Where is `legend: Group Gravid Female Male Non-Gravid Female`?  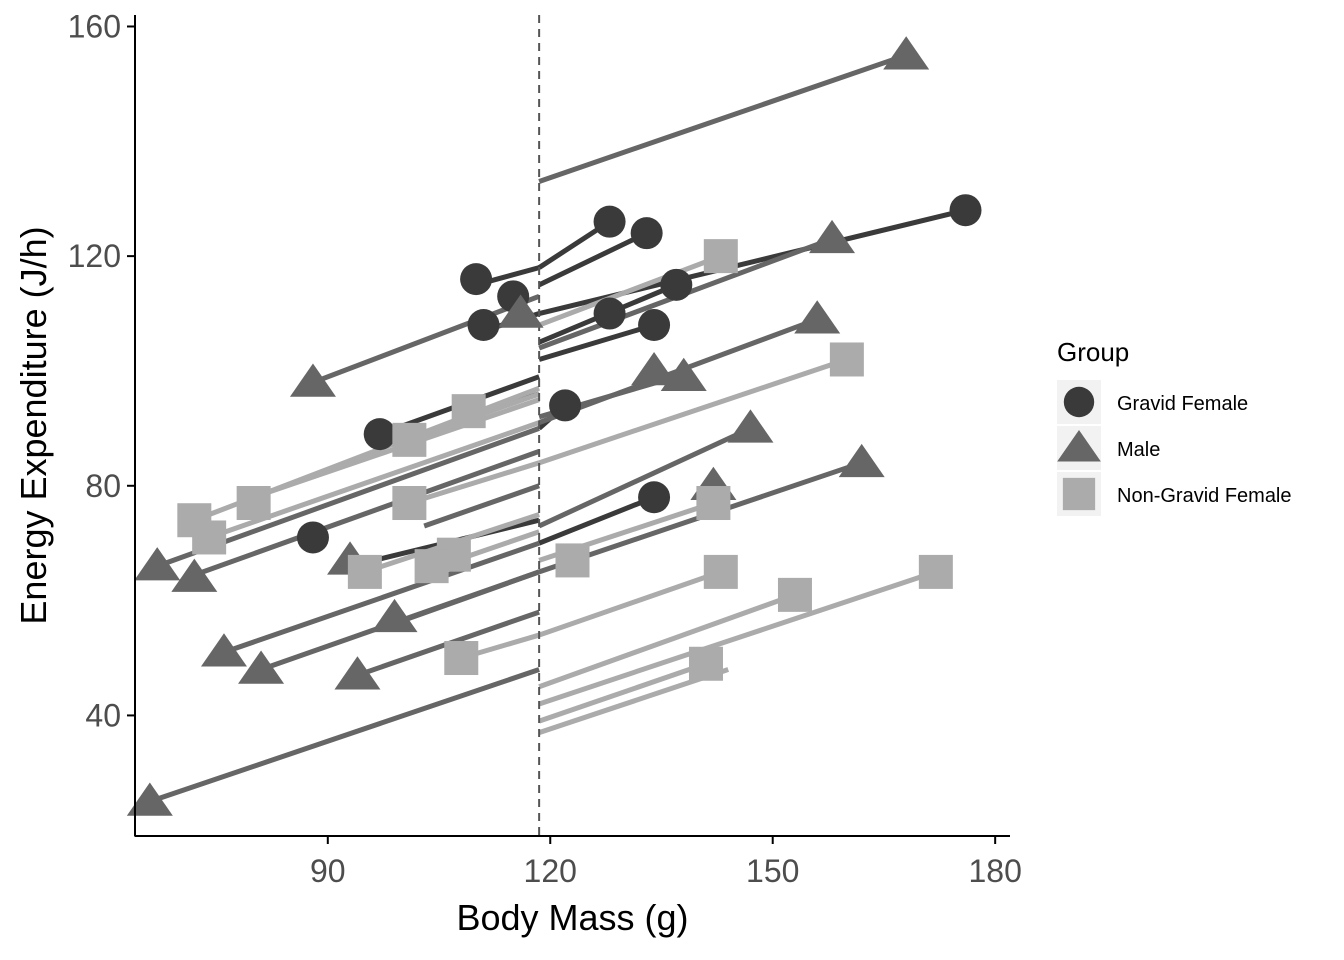 legend: Group Gravid Female Male Non-Gravid Female is located at coordinates (1174, 426).